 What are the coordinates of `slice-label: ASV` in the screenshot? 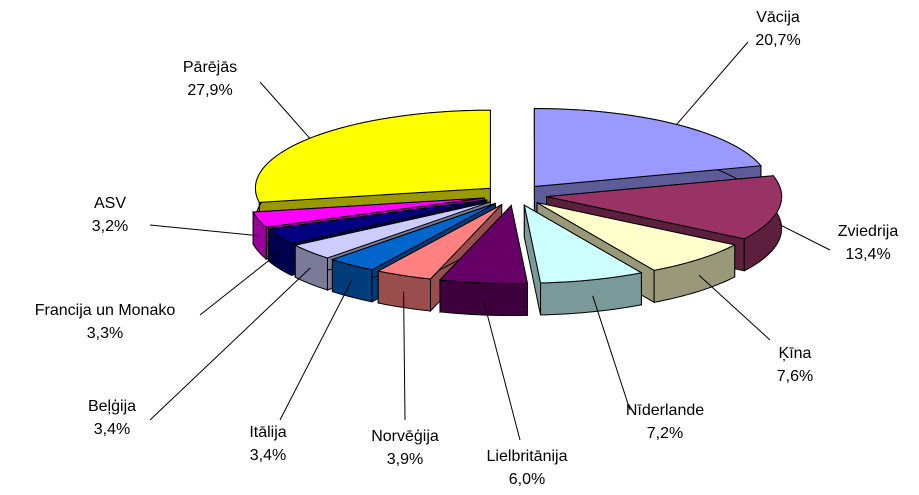 It's located at (110, 203).